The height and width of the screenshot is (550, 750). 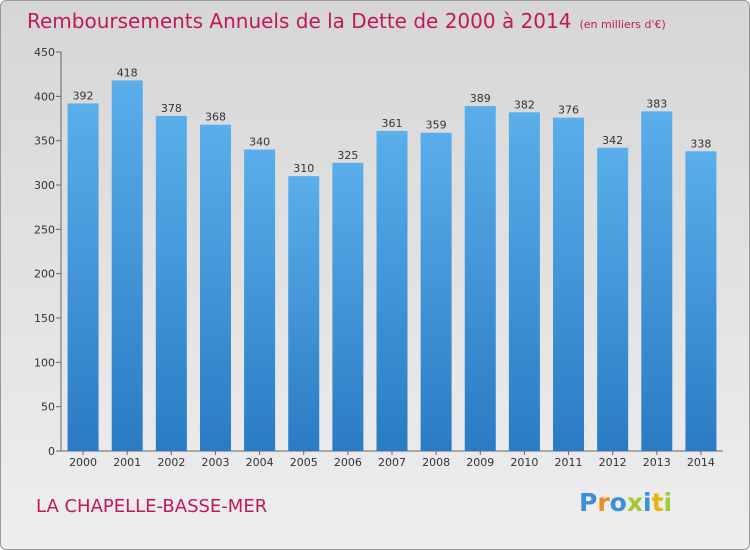 What do you see at coordinates (215, 117) in the screenshot?
I see `data-label: 368` at bounding box center [215, 117].